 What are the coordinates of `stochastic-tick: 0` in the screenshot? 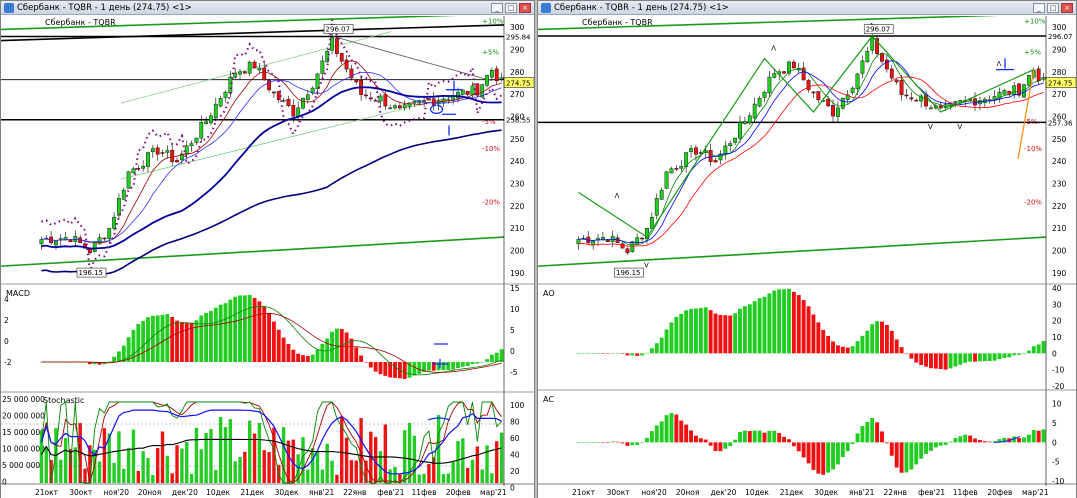 It's located at (512, 488).